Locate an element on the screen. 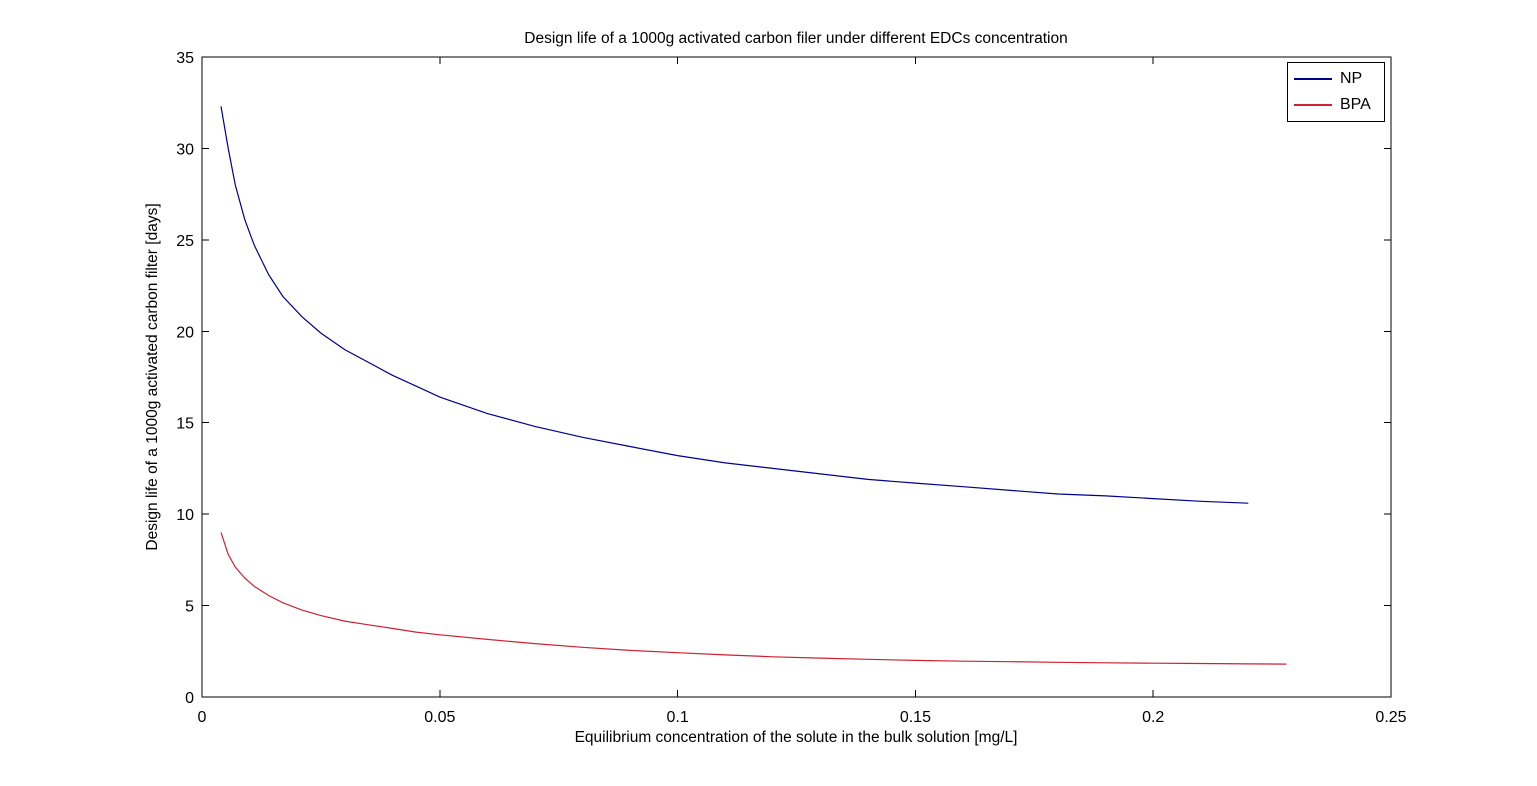 Image resolution: width=1537 pixels, height=786 pixels. y-tick-label: 0 is located at coordinates (189, 698).